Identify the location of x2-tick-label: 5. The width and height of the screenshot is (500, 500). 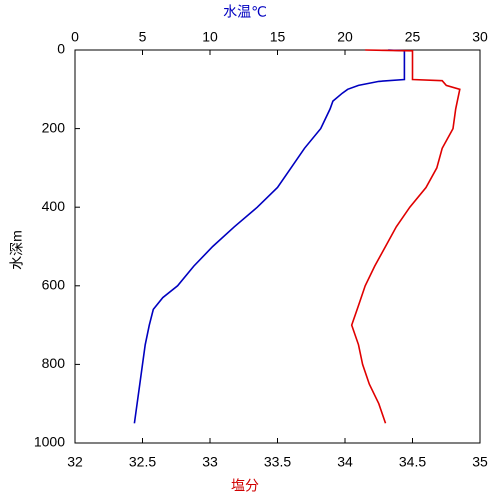
(143, 37).